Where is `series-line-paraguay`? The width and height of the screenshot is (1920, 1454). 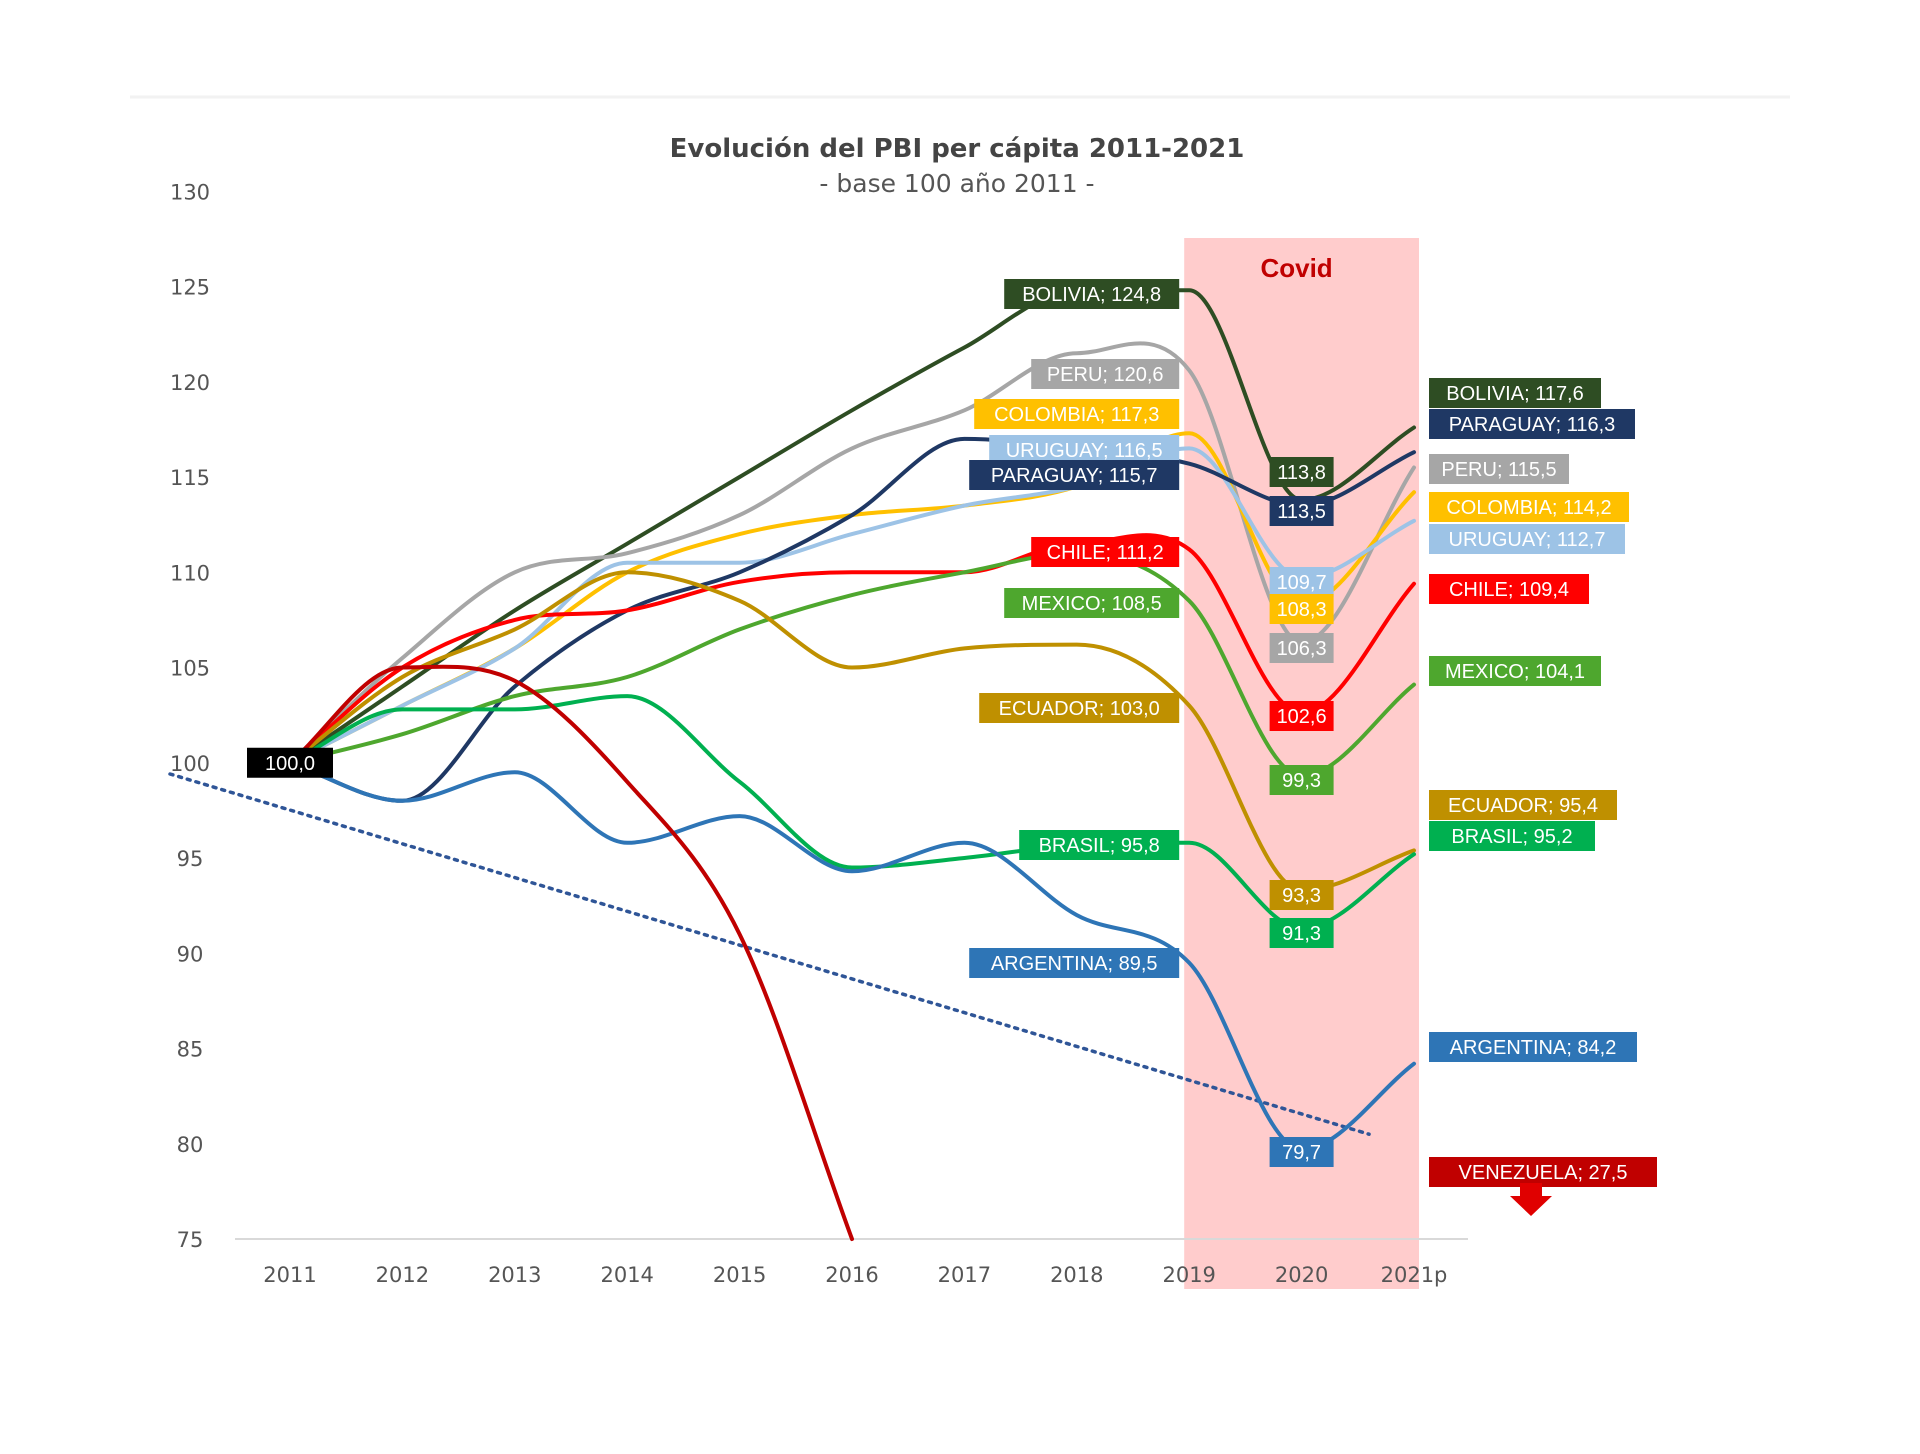
series-line-paraguay is located at coordinates (852, 619).